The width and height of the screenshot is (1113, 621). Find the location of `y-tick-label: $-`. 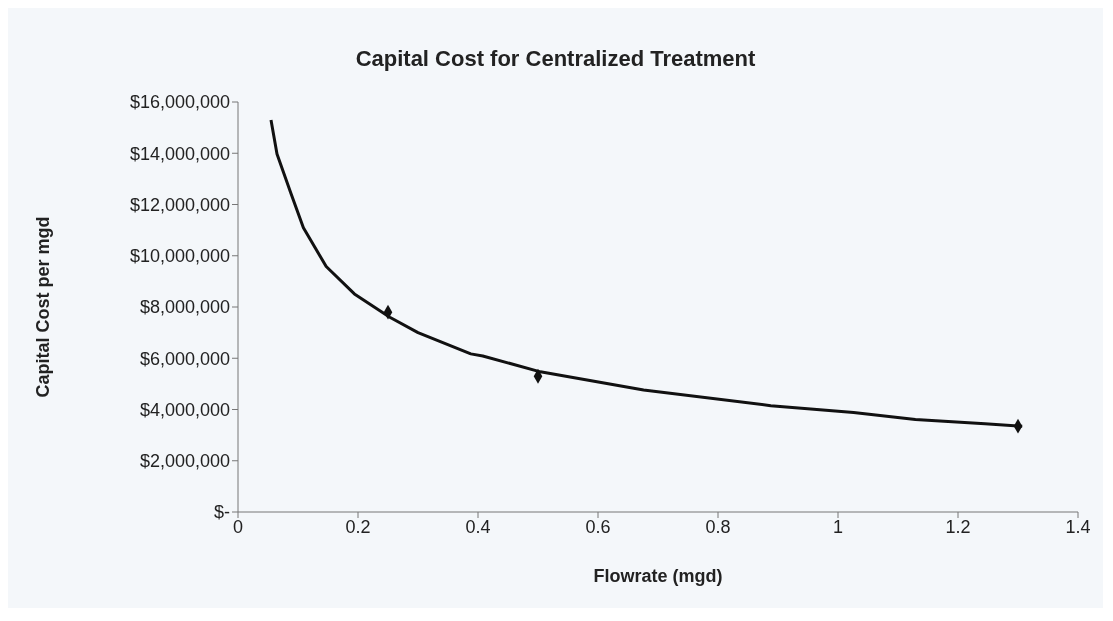

y-tick-label: $- is located at coordinates (221, 512).